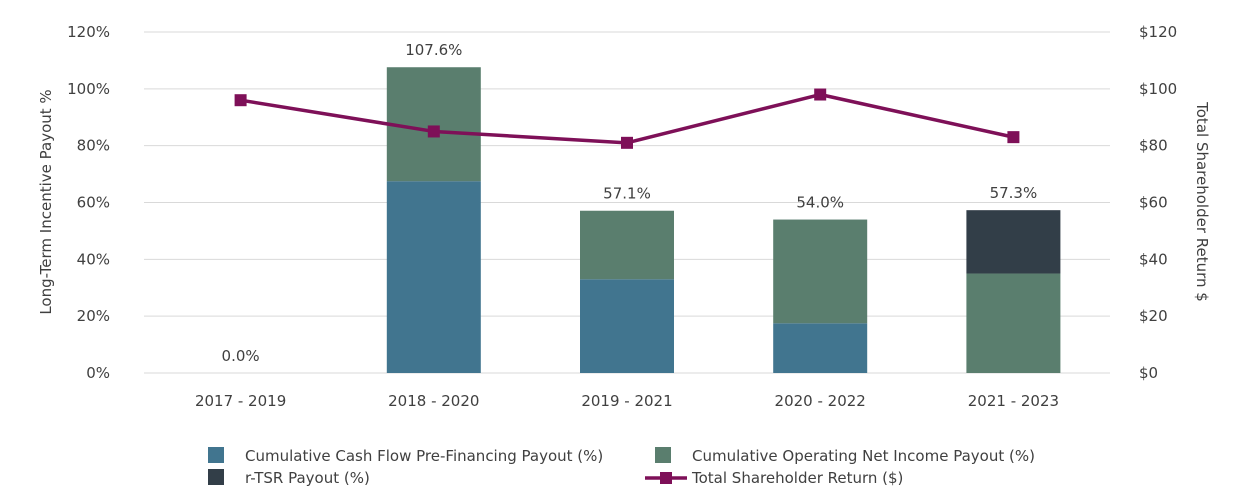  I want to click on legend-swatch-marker, so click(666, 478).